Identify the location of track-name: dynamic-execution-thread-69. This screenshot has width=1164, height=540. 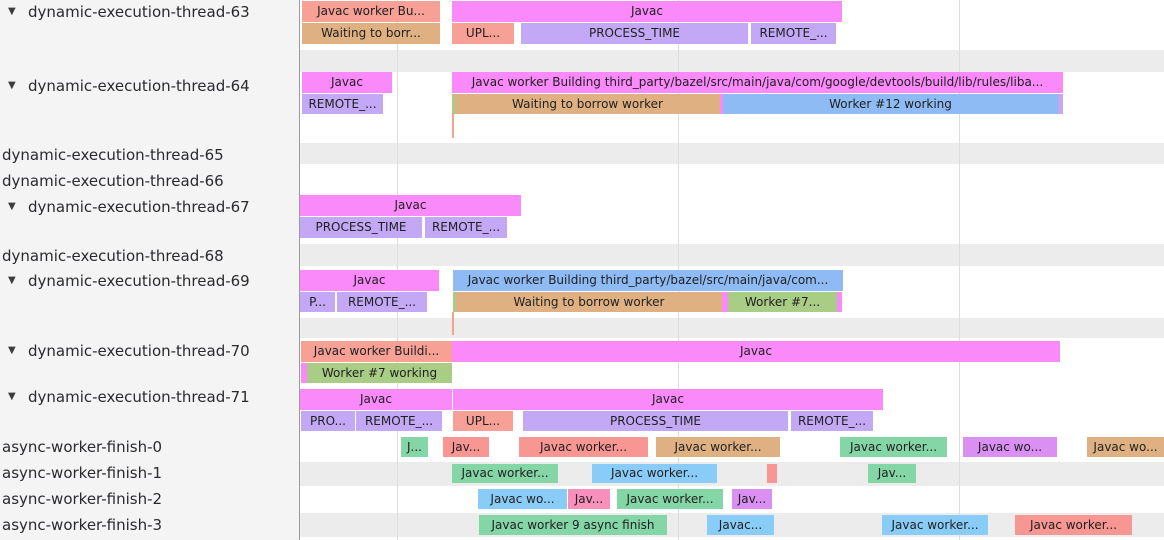
(139, 281).